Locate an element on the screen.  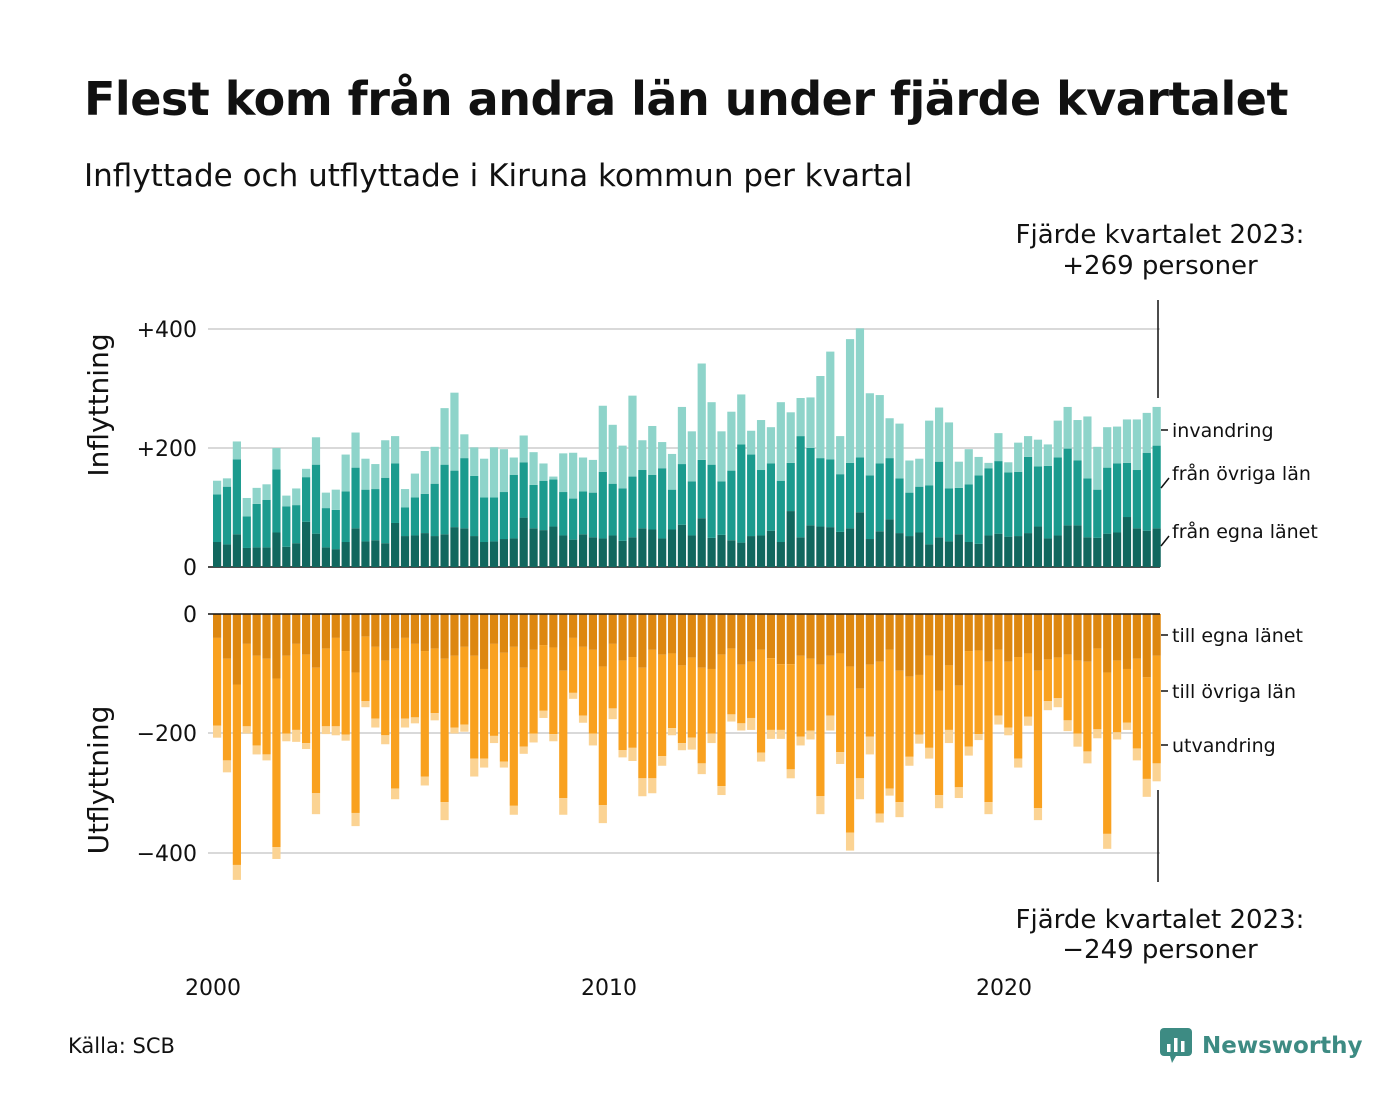
newsworthy-logo-icon is located at coordinates (1176, 1045).